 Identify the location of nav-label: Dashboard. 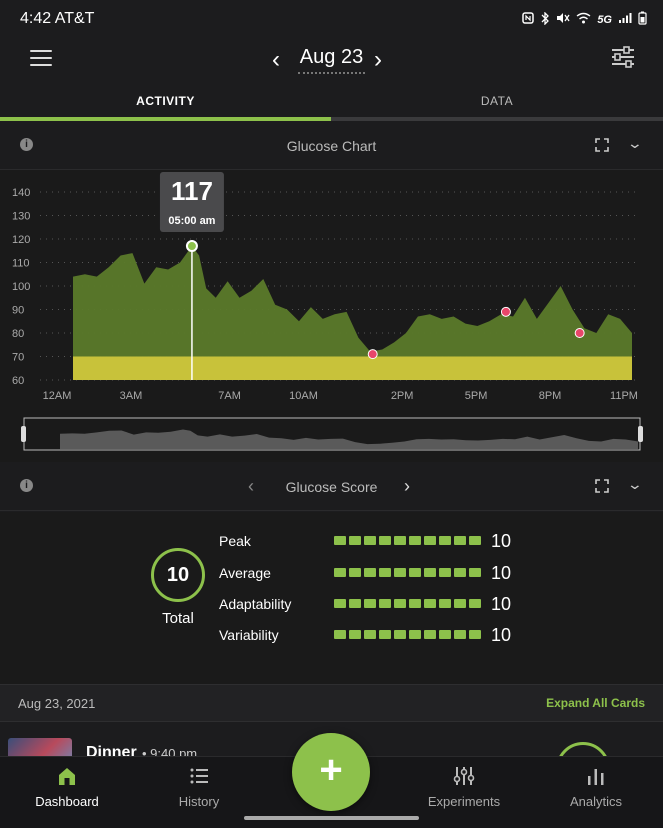
(67, 801).